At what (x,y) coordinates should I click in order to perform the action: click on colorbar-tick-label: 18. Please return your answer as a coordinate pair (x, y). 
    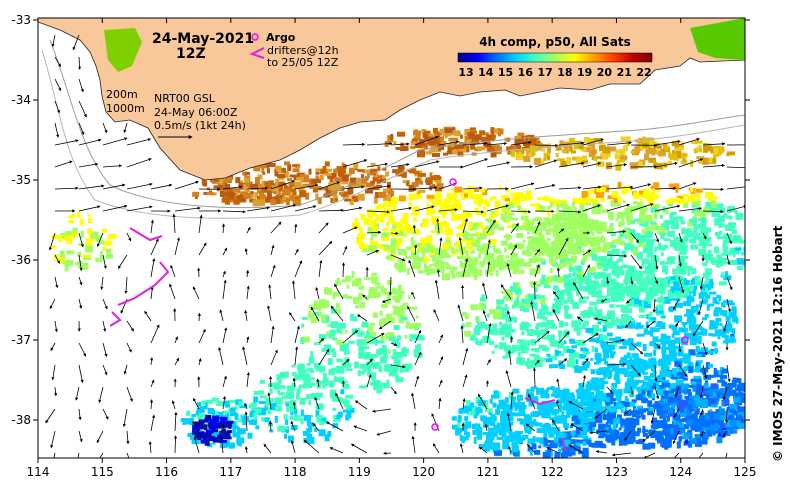
    Looking at the image, I should click on (564, 72).